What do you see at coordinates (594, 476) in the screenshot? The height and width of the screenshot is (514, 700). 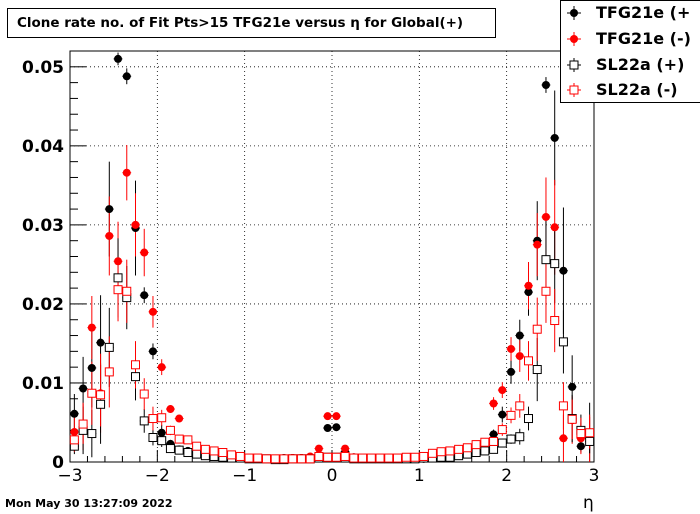 I see `x-tick-label: 3` at bounding box center [594, 476].